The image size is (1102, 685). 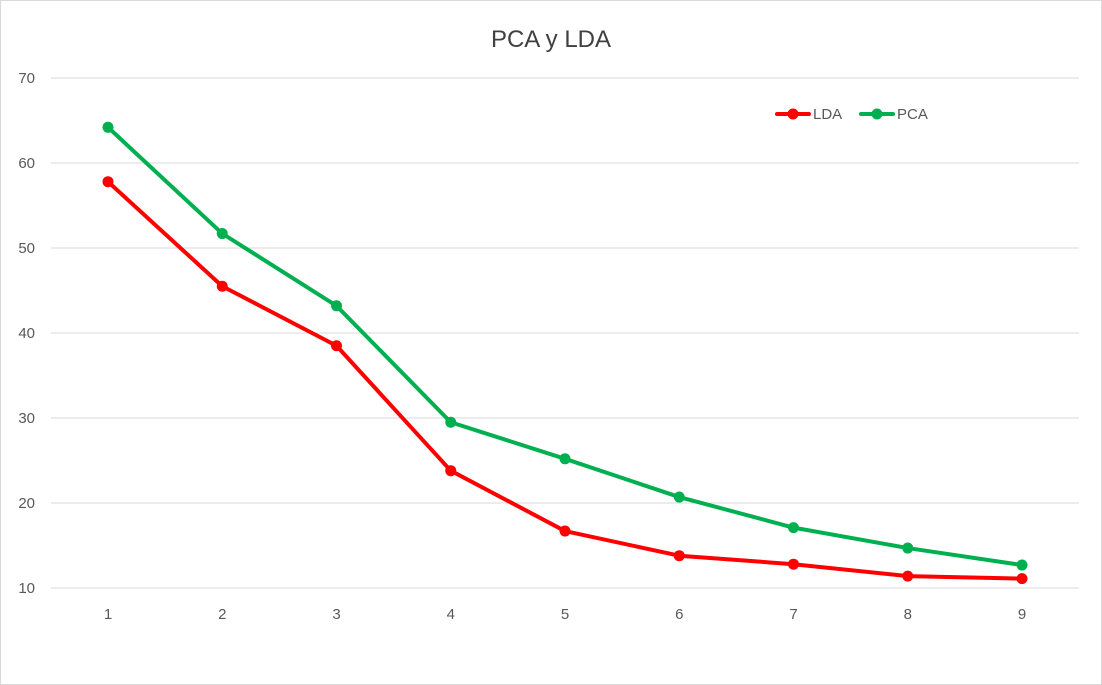 What do you see at coordinates (679, 614) in the screenshot?
I see `x-tick-label: 6` at bounding box center [679, 614].